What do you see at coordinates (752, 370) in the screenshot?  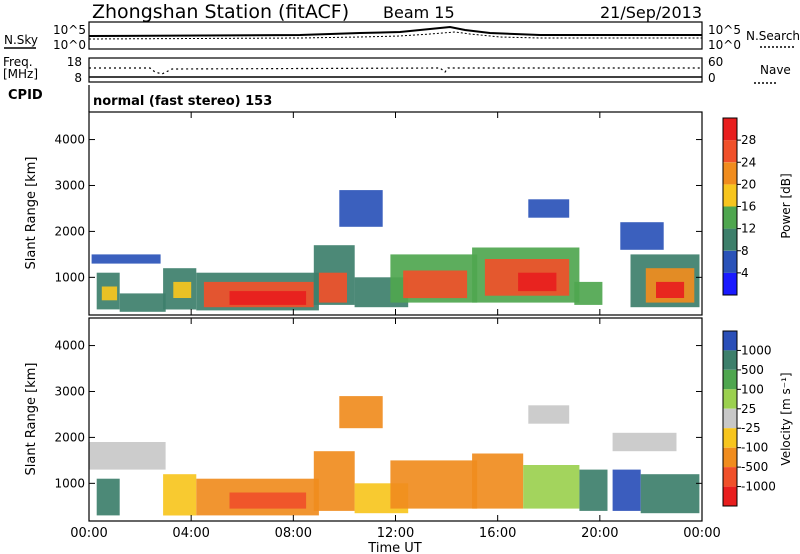 I see `velocity-colorbar-label-1: 500` at bounding box center [752, 370].